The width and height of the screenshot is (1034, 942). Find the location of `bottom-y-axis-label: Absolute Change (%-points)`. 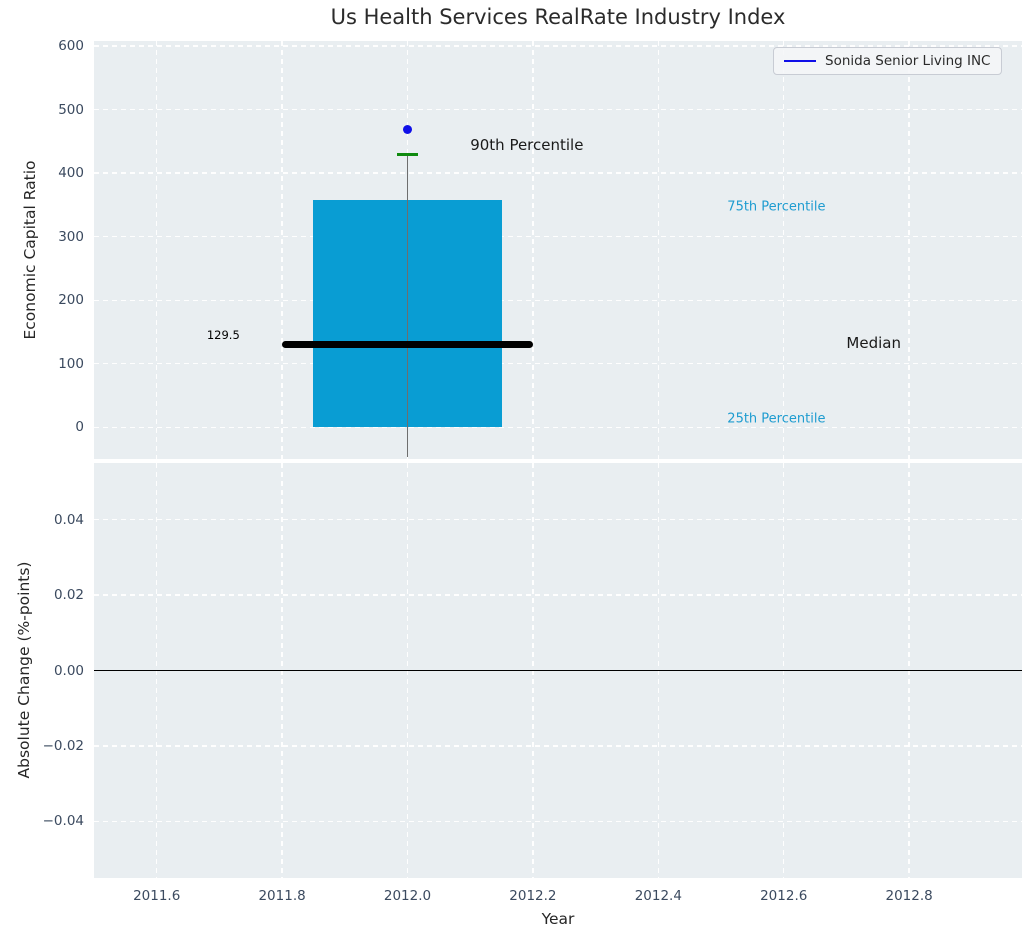

bottom-y-axis-label: Absolute Change (%-points) is located at coordinates (24, 670).